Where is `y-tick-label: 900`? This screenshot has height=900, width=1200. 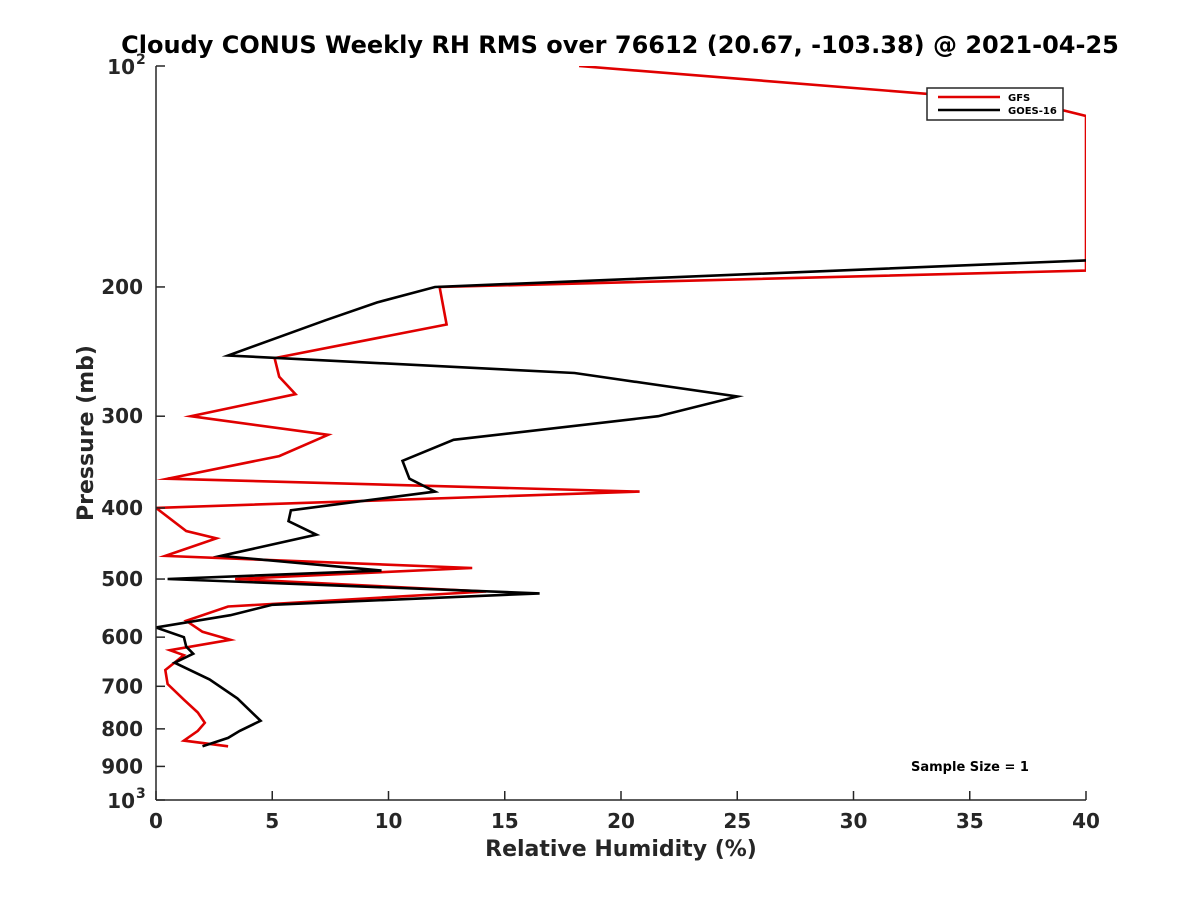
y-tick-label: 900 is located at coordinates (122, 766).